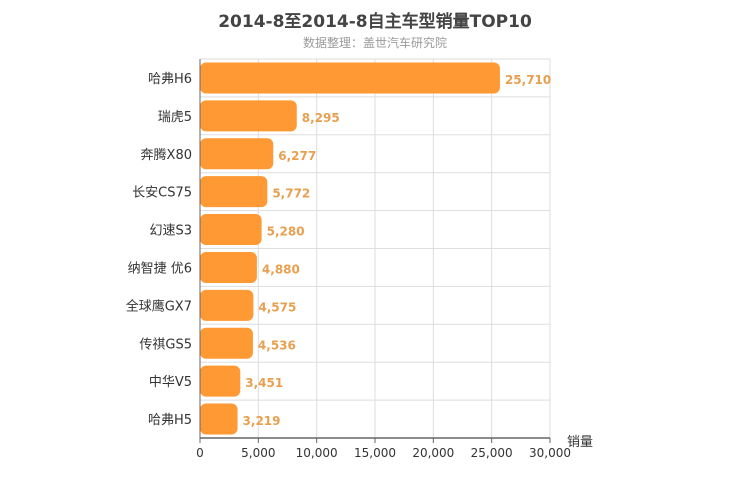  I want to click on x-tick-label: 0, so click(200, 453).